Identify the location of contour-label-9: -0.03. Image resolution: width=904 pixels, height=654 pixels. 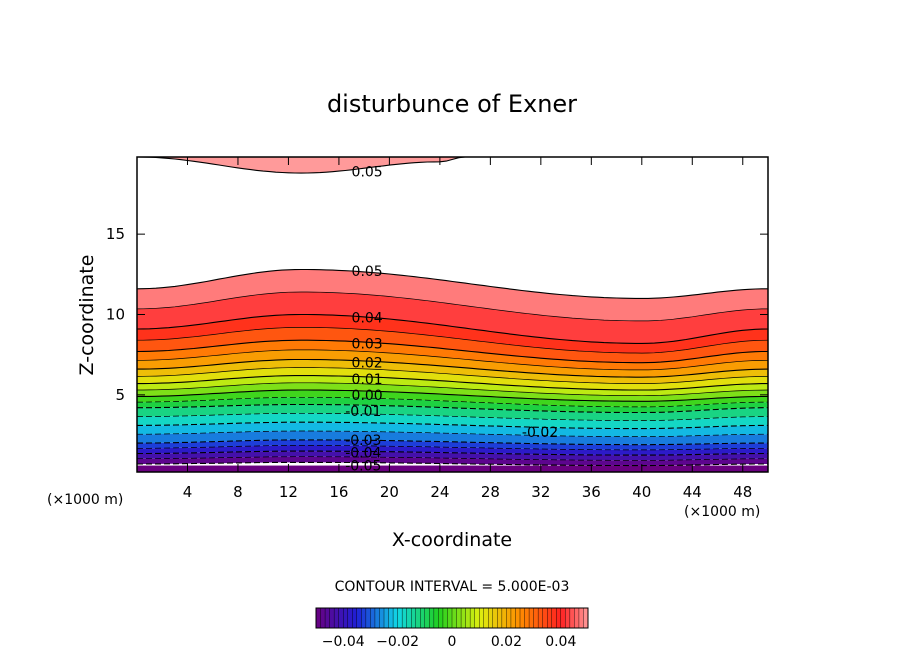
(363, 441).